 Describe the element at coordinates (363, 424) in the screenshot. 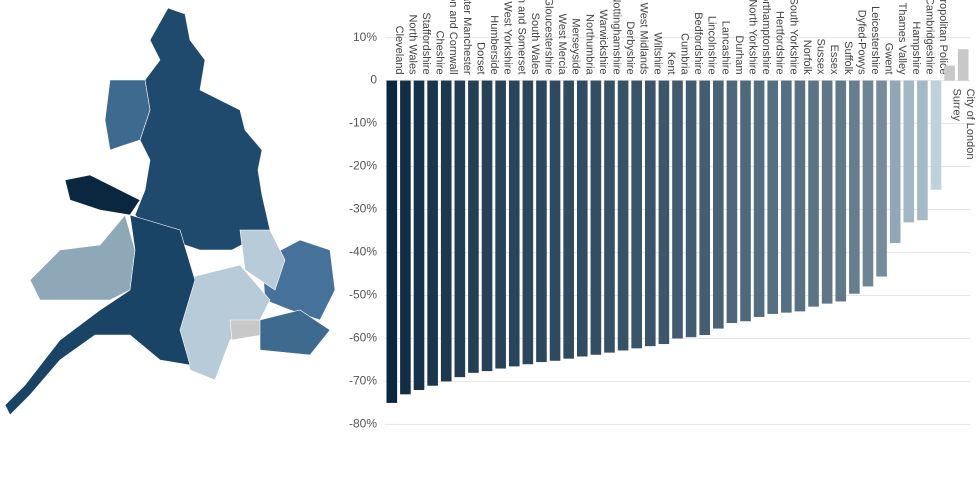

I see `y-tick-label: -80%` at that location.